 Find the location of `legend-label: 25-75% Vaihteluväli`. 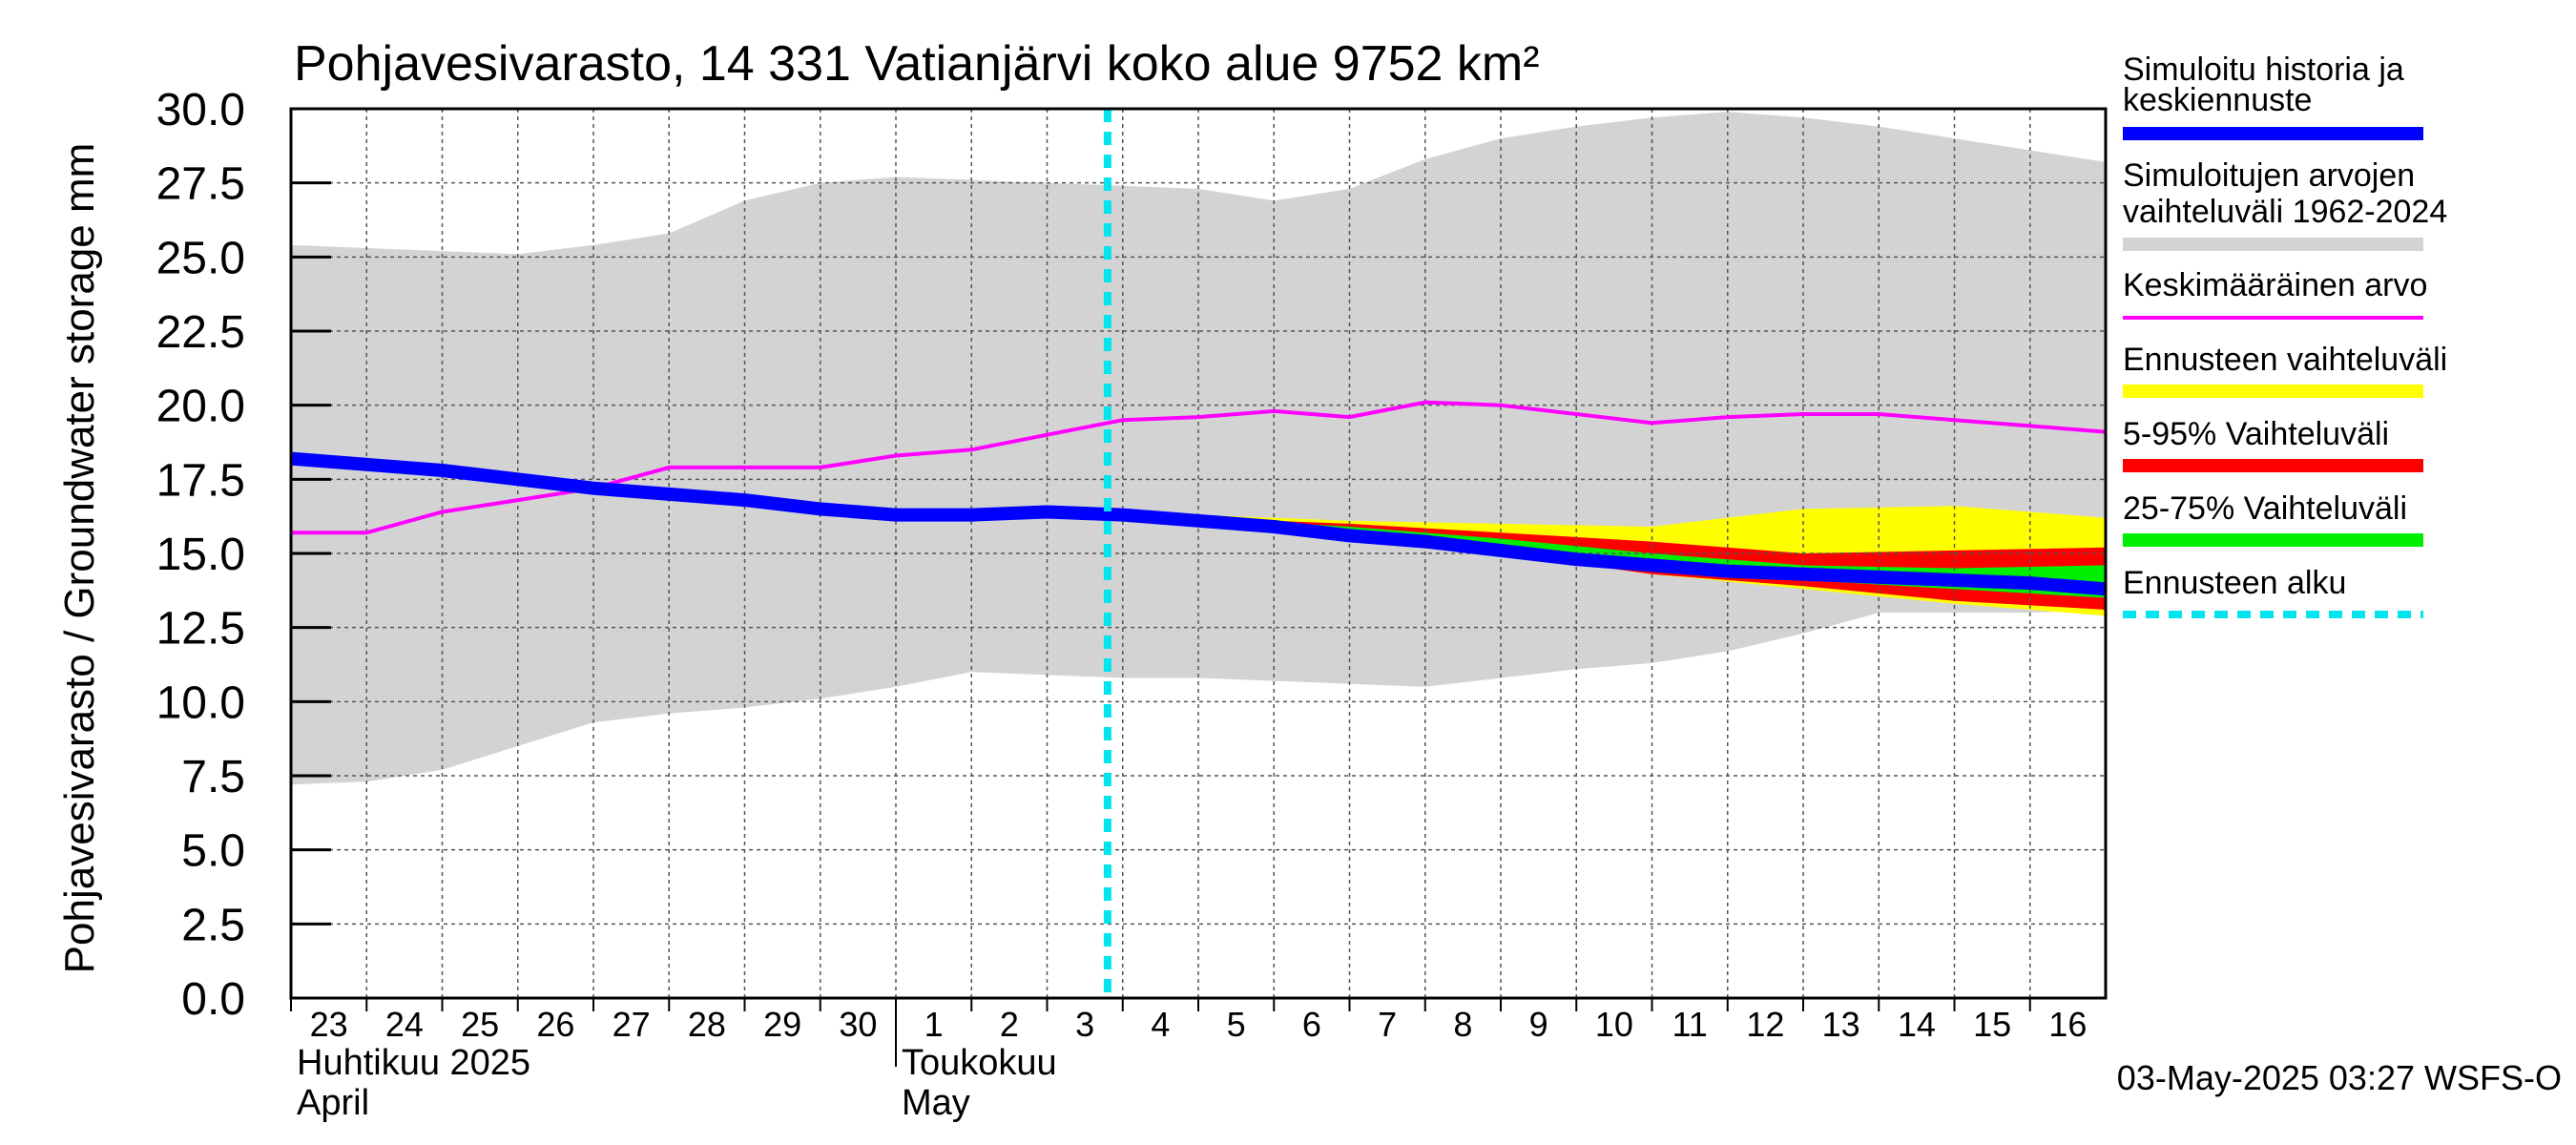

legend-label: 25-75% Vaihteluväli is located at coordinates (2265, 508).